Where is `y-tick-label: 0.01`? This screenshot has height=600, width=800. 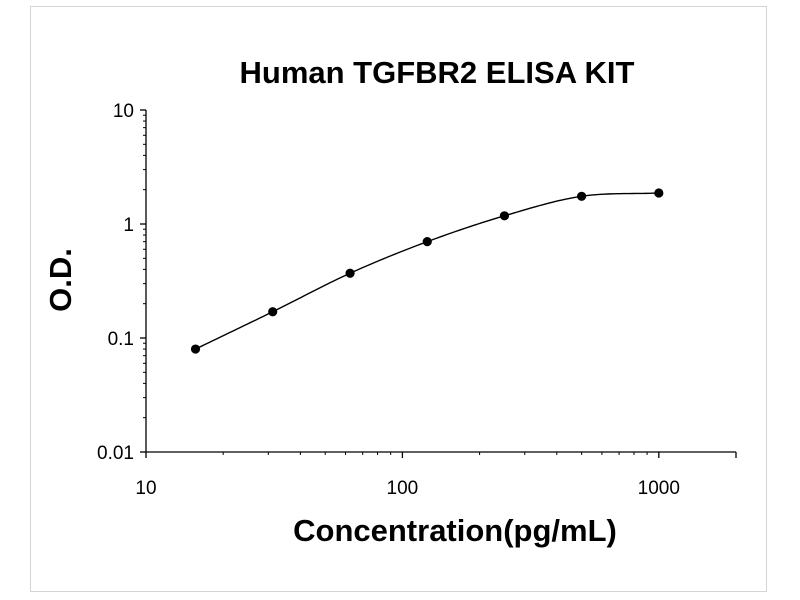
y-tick-label: 0.01 is located at coordinates (115, 453).